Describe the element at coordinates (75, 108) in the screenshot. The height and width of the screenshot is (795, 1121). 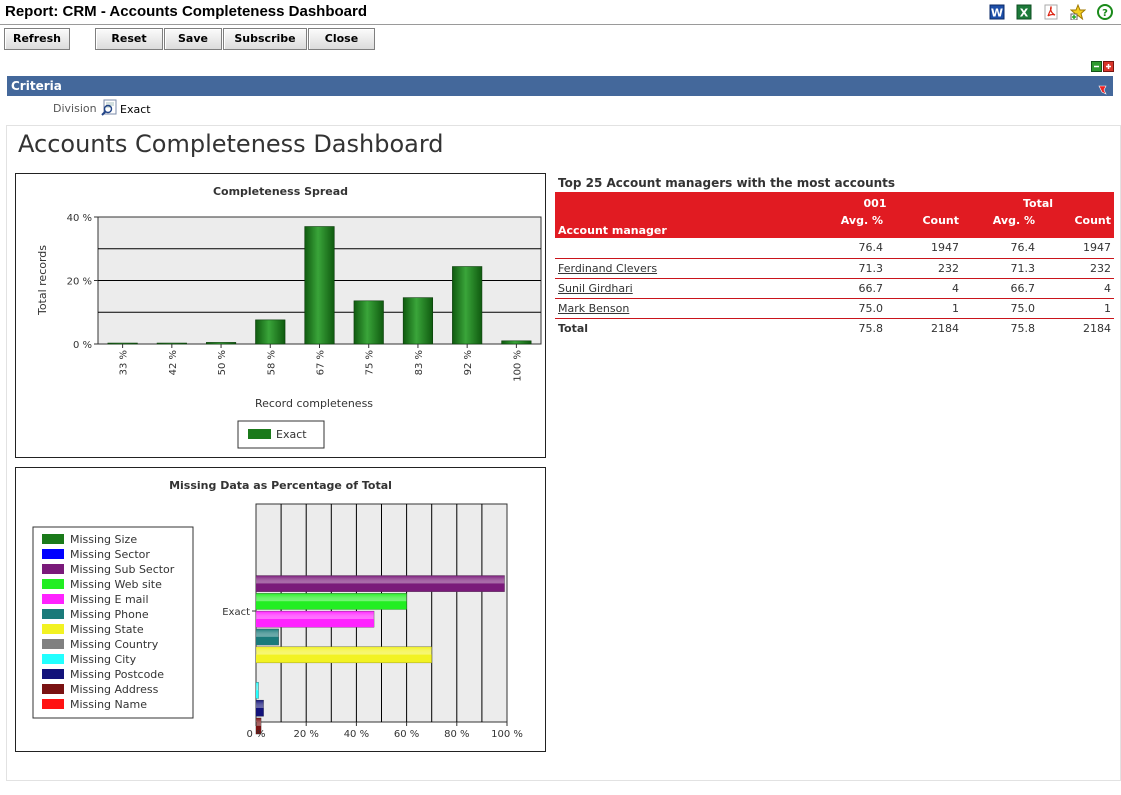
I see `division-label: Division` at that location.